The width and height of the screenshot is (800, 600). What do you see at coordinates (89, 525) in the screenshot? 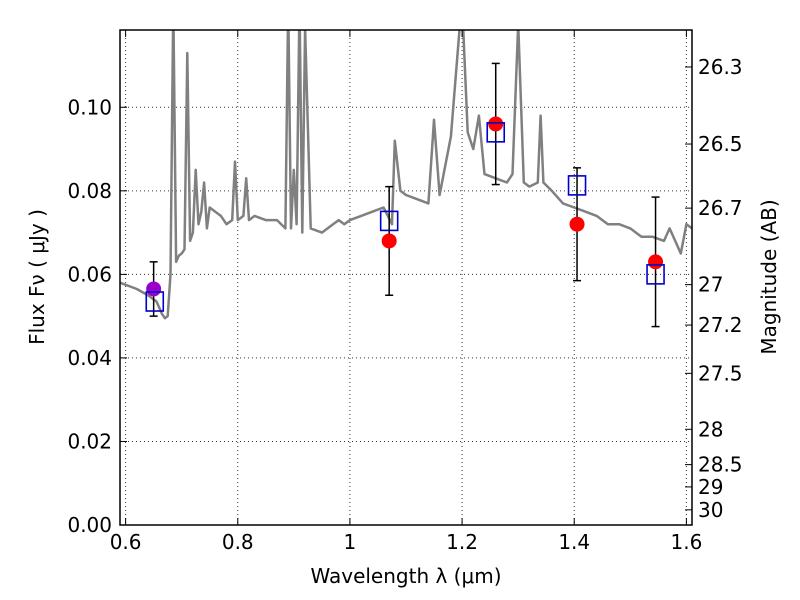
I see `y-tick-label: 0.00` at bounding box center [89, 525].